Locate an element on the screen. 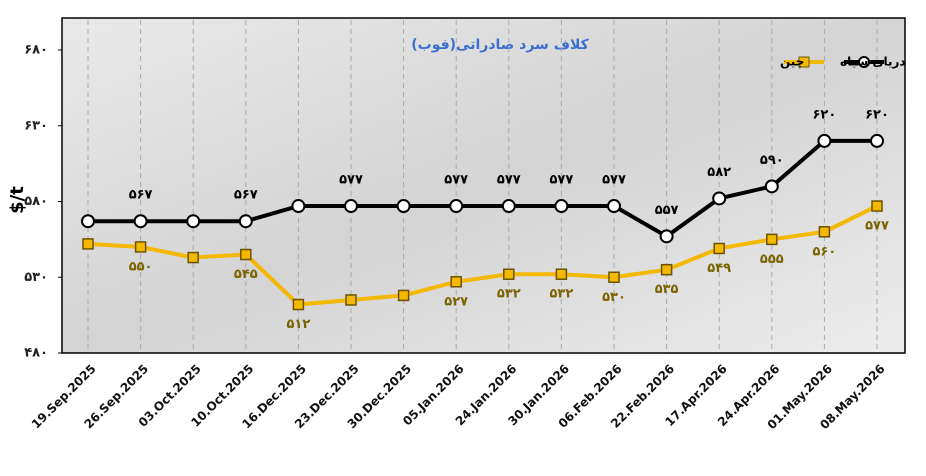 The height and width of the screenshot is (476, 926). value-label: ۵۴۹ is located at coordinates (719, 268).